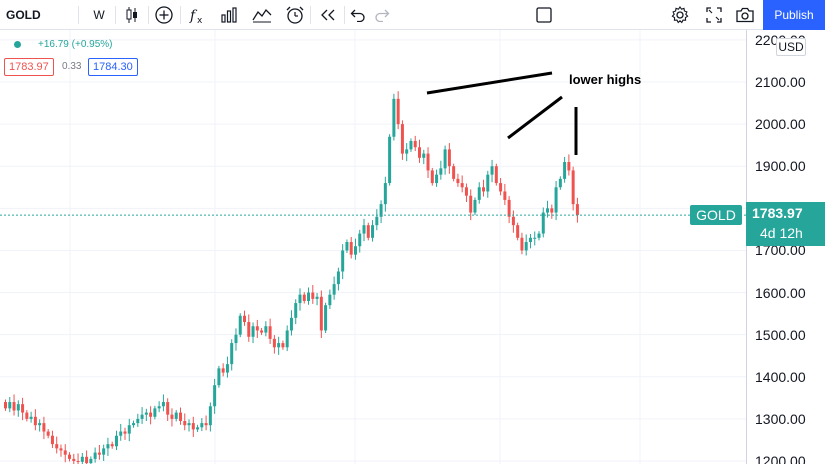 The height and width of the screenshot is (464, 825). I want to click on symbol-price-tag: GOLD, so click(716, 215).